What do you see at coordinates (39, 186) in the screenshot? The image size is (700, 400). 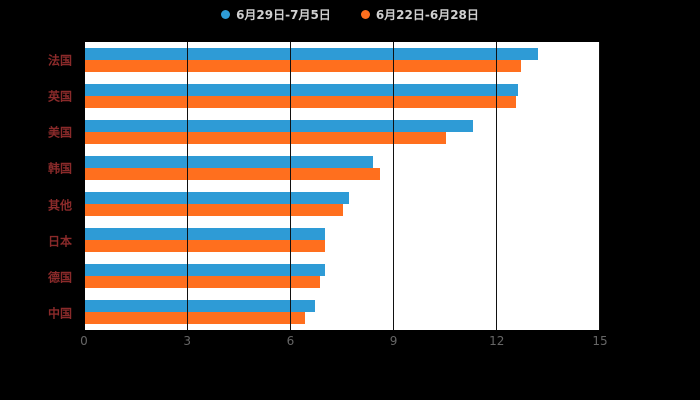 I see `y-axis-category-labels: 法国英国美国韩国其他日本德国中国` at bounding box center [39, 186].